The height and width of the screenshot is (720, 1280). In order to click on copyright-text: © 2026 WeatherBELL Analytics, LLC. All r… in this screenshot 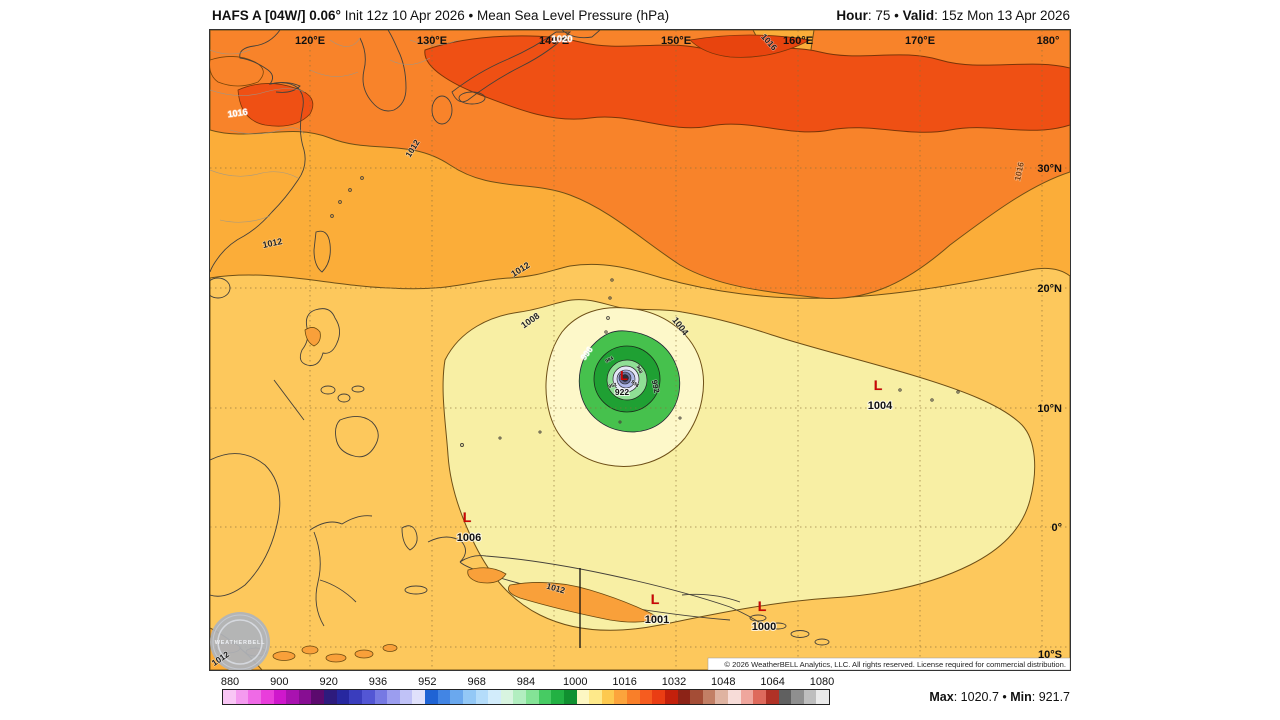, I will do `click(895, 664)`.